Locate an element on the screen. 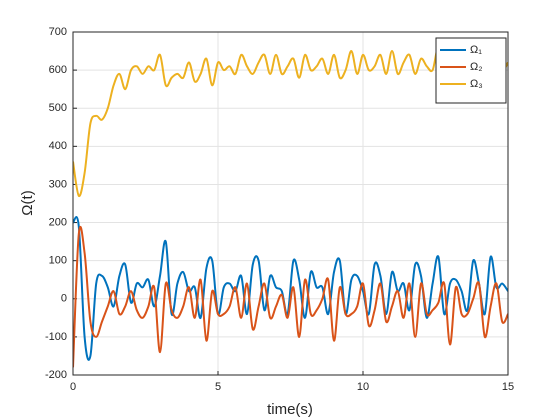  y-tick-label: 100 is located at coordinates (58, 261).